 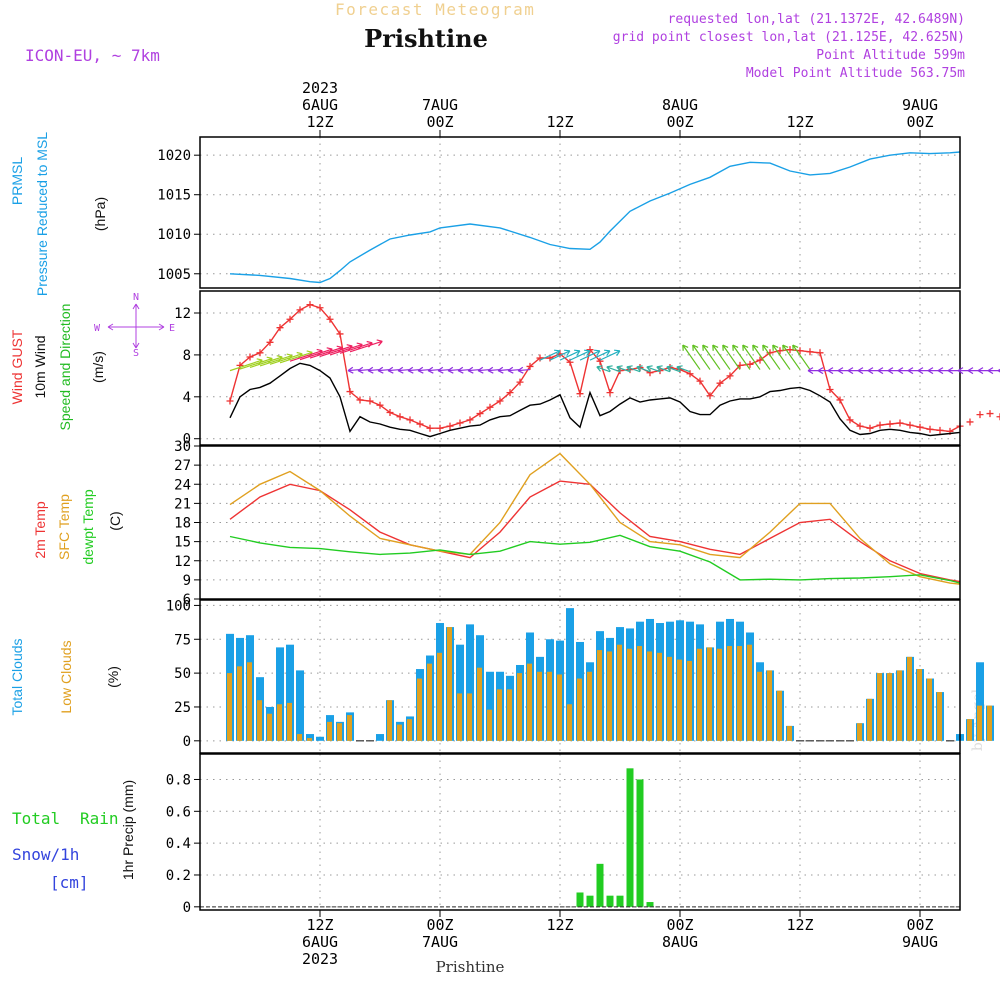 What do you see at coordinates (178, 876) in the screenshot?
I see `precip-ytick-label: 0.2` at bounding box center [178, 876].